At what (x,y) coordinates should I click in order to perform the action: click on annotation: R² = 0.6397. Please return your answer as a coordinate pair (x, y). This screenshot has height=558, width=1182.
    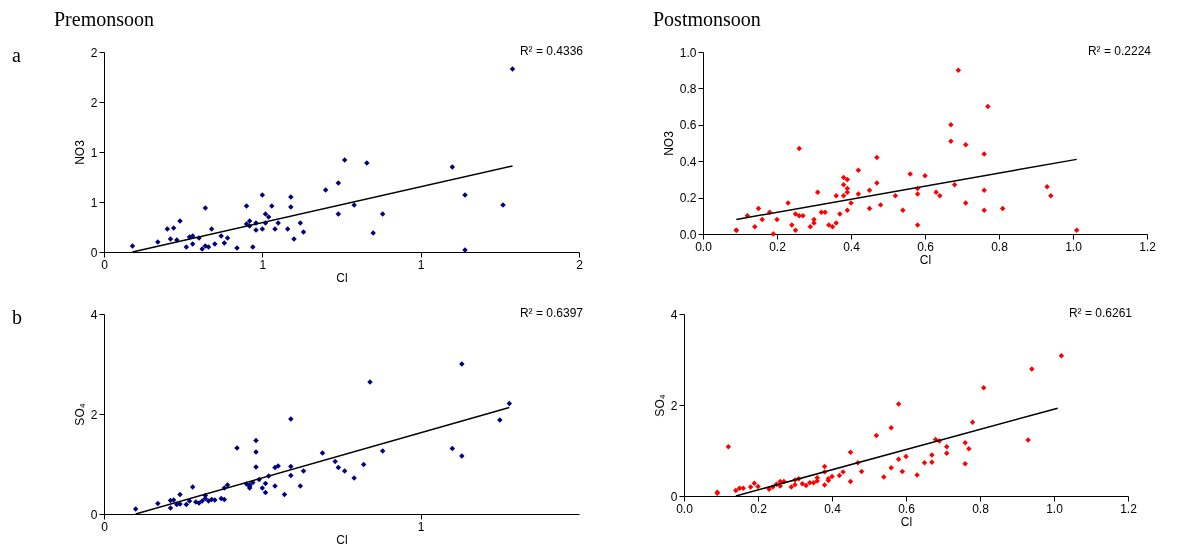
    Looking at the image, I should click on (551, 313).